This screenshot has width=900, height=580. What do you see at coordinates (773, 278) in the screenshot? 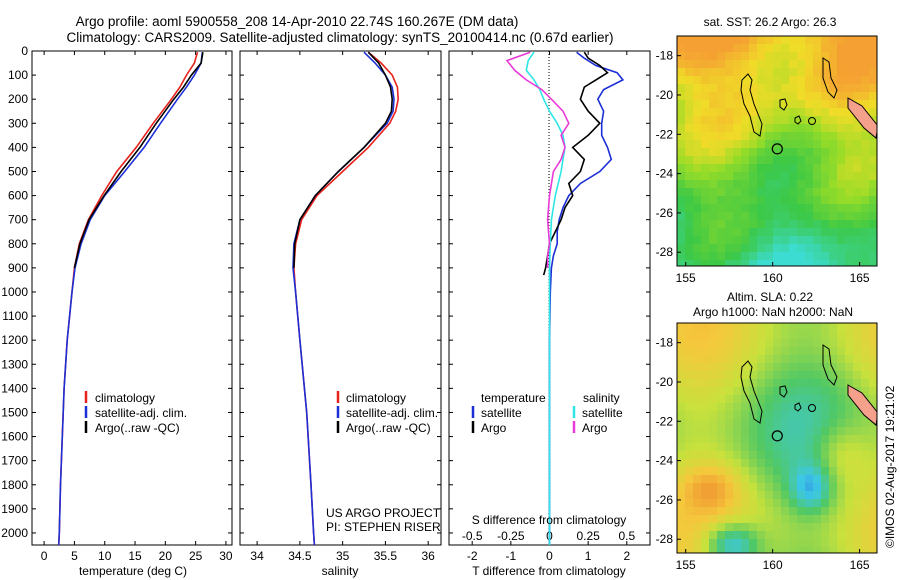
I see `map-x-tick-label: 160` at bounding box center [773, 278].